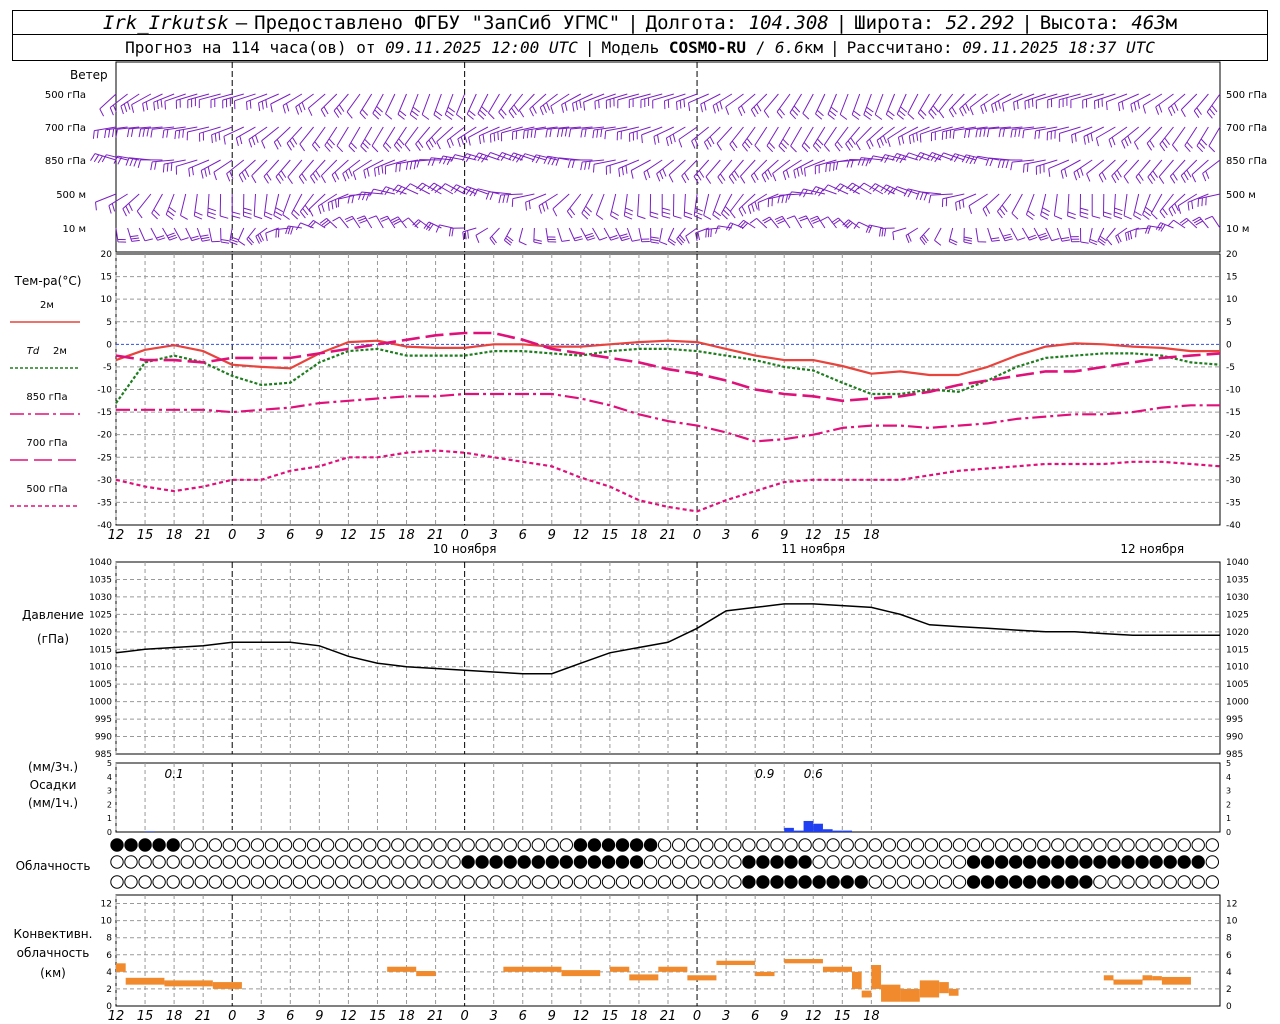 This screenshot has height=1024, width=1280. I want to click on temp-xtick: 12, so click(116, 535).